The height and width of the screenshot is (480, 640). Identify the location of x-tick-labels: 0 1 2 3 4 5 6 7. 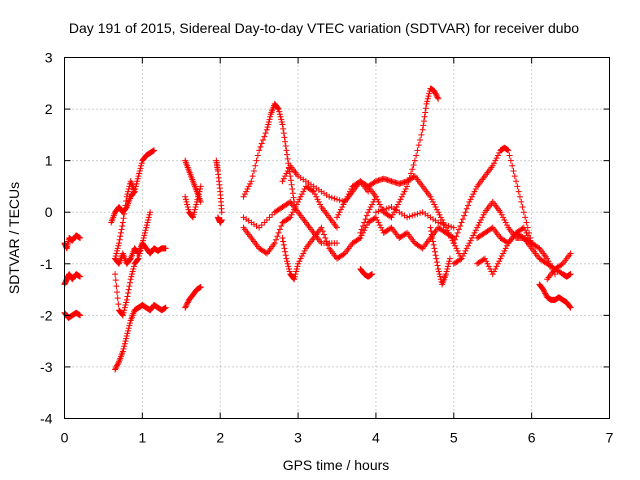
(337, 438).